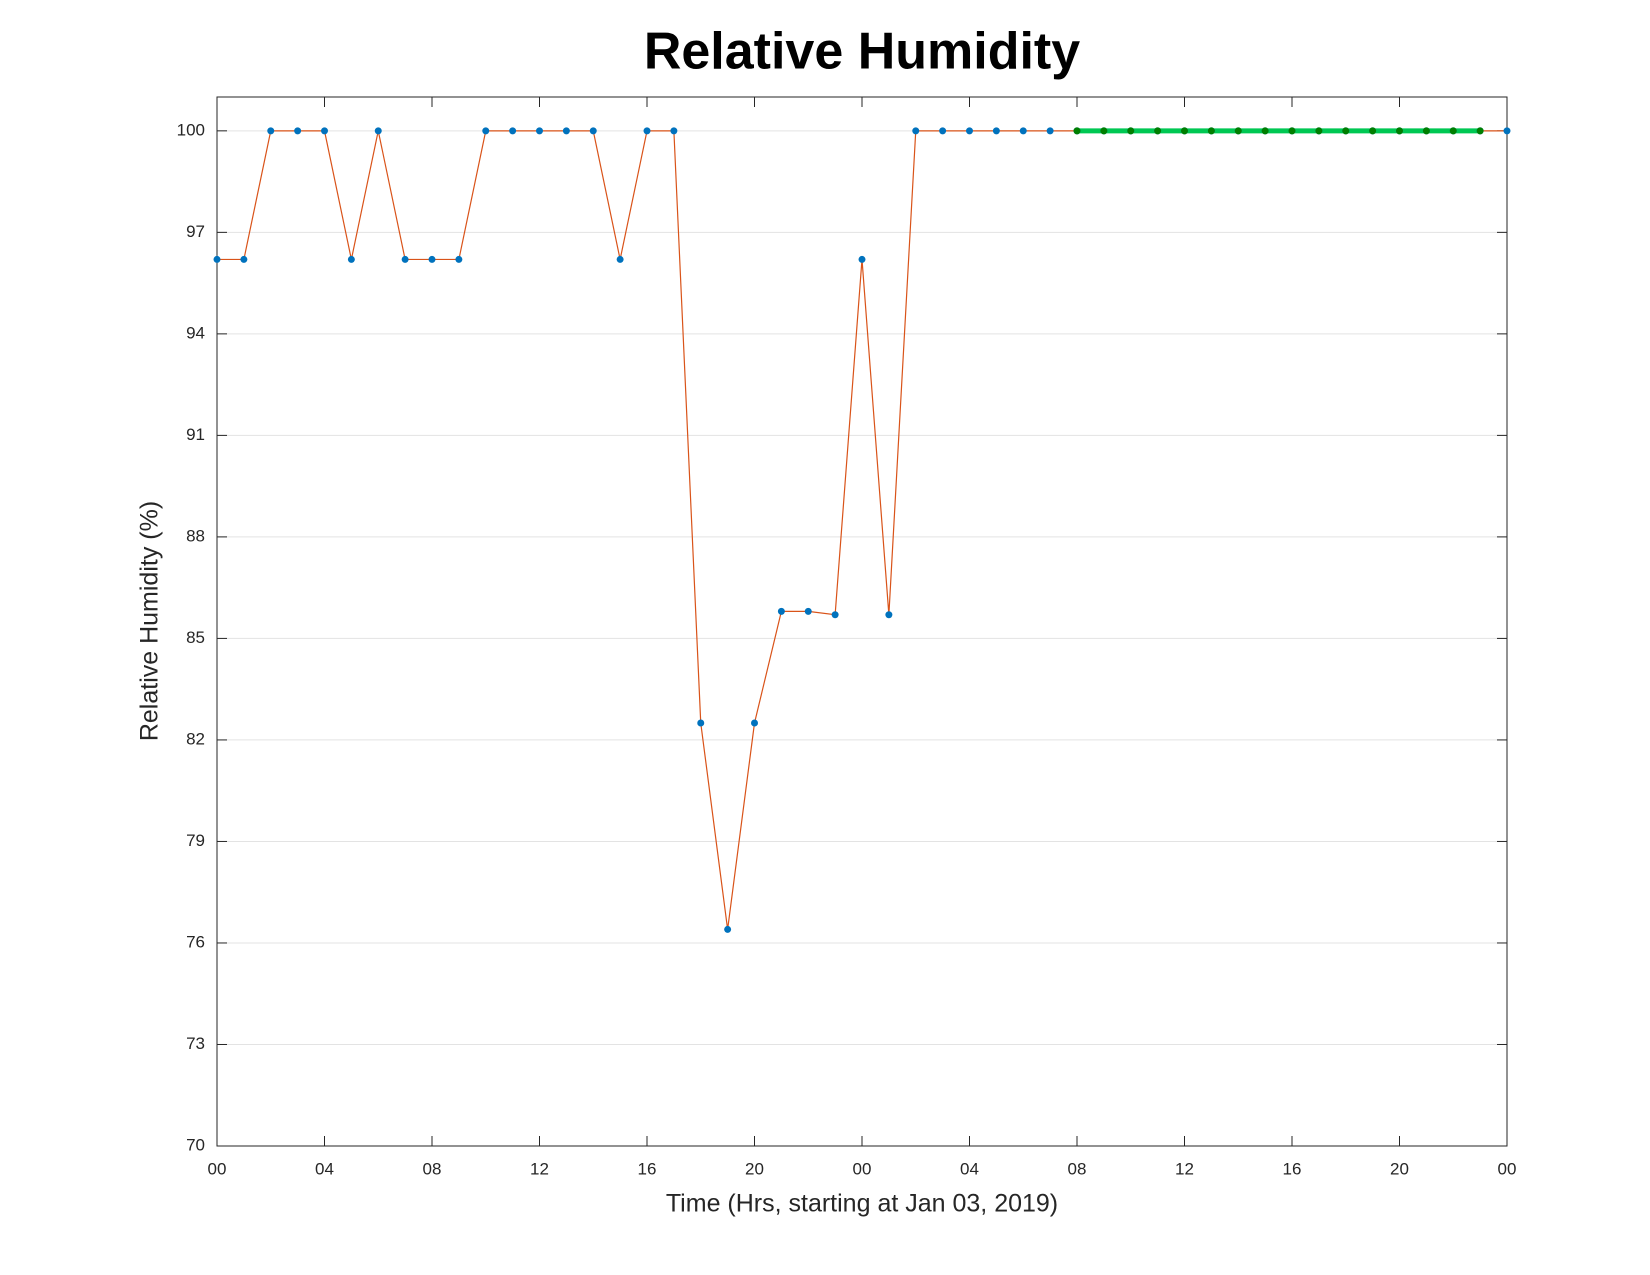 This screenshot has height=1275, width=1650. What do you see at coordinates (195, 434) in the screenshot?
I see `y-tick-label: 91` at bounding box center [195, 434].